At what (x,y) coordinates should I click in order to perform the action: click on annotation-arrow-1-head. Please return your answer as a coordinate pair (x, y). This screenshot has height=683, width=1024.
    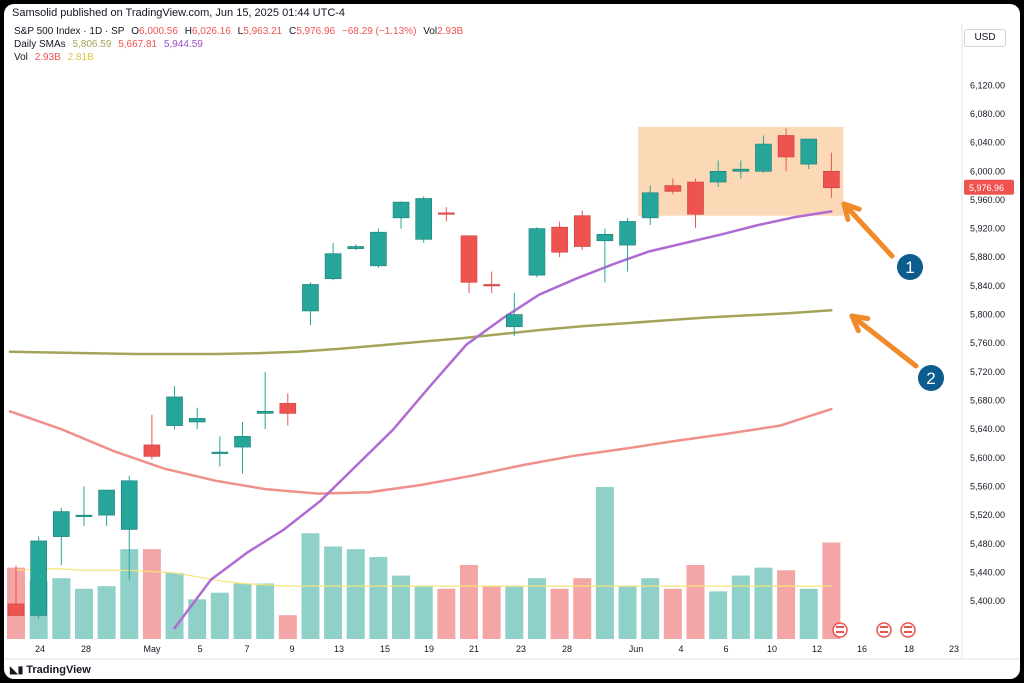
    Looking at the image, I should click on (851, 212).